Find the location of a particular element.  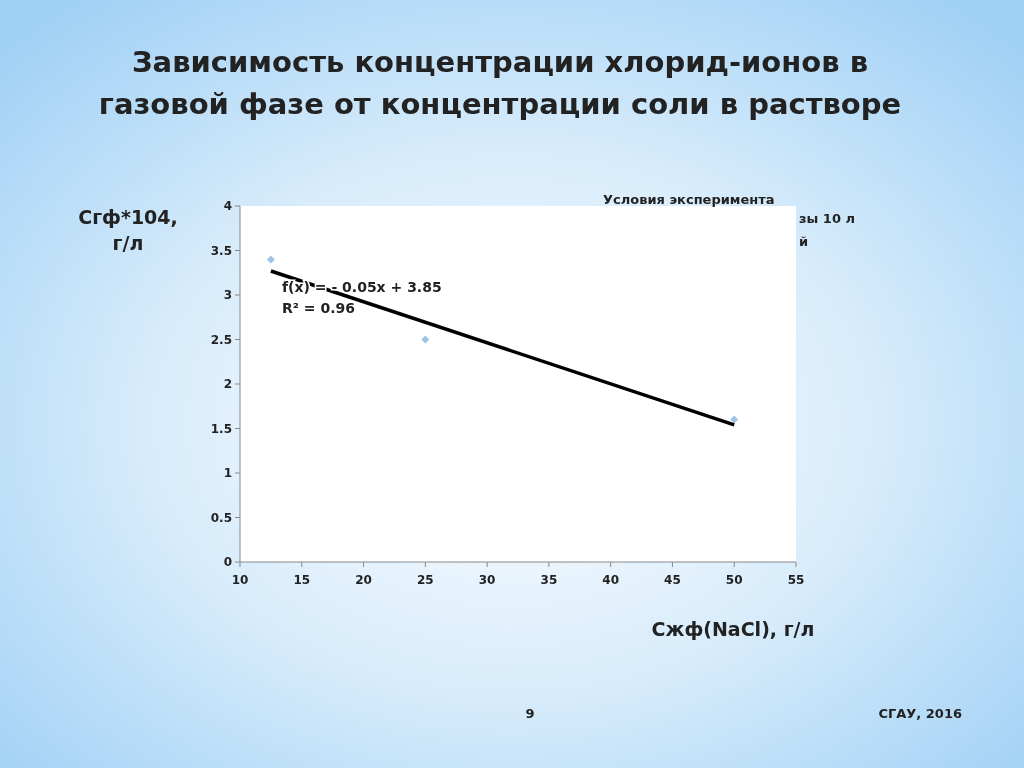

x-tick-label: 30 is located at coordinates (487, 580).